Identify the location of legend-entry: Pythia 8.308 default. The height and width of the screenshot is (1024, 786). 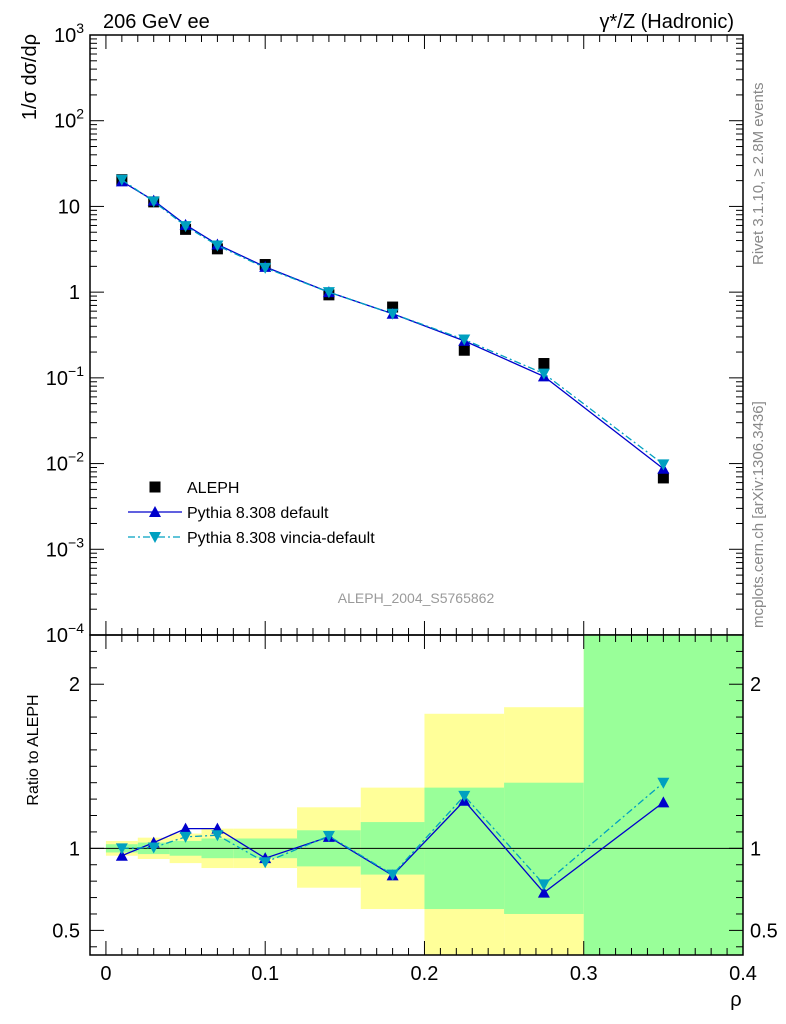
(228, 513).